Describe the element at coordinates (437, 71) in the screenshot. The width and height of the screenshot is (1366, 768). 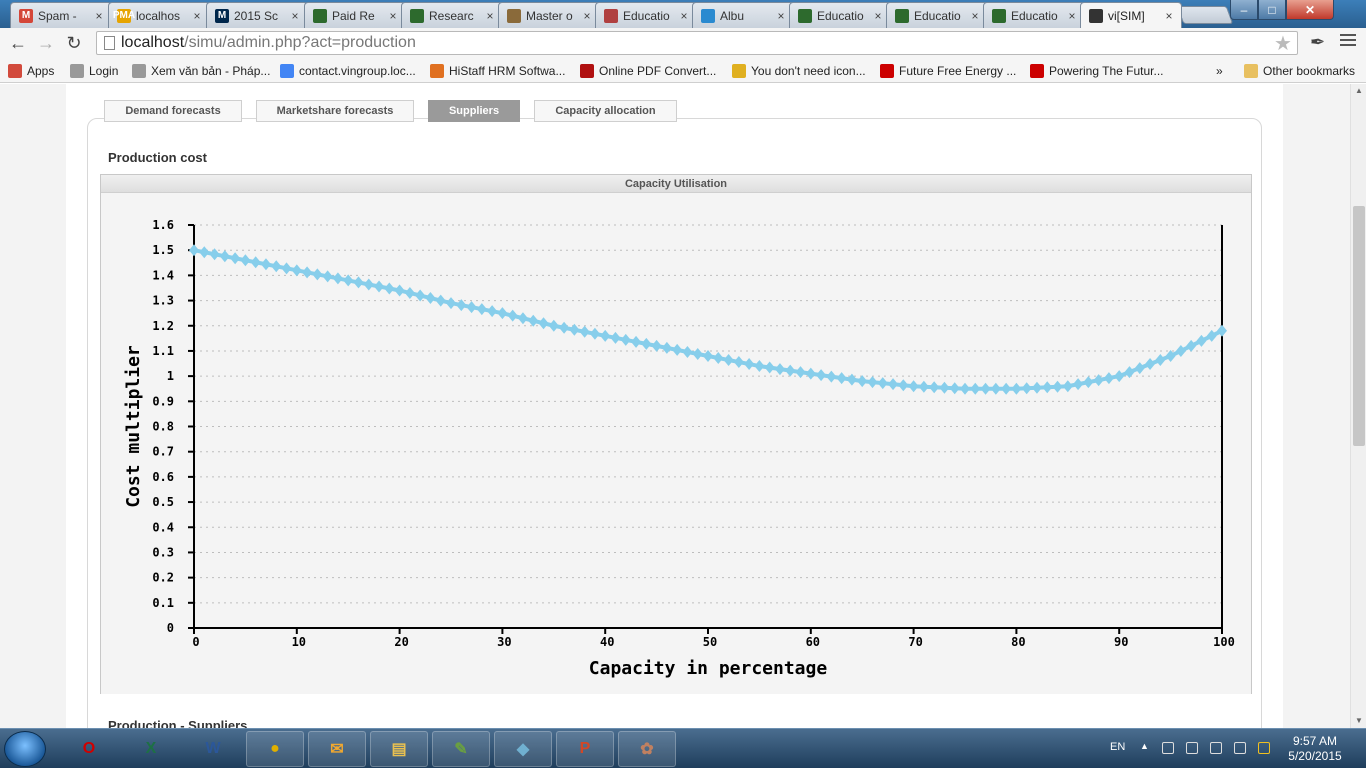
I see `check-icon` at that location.